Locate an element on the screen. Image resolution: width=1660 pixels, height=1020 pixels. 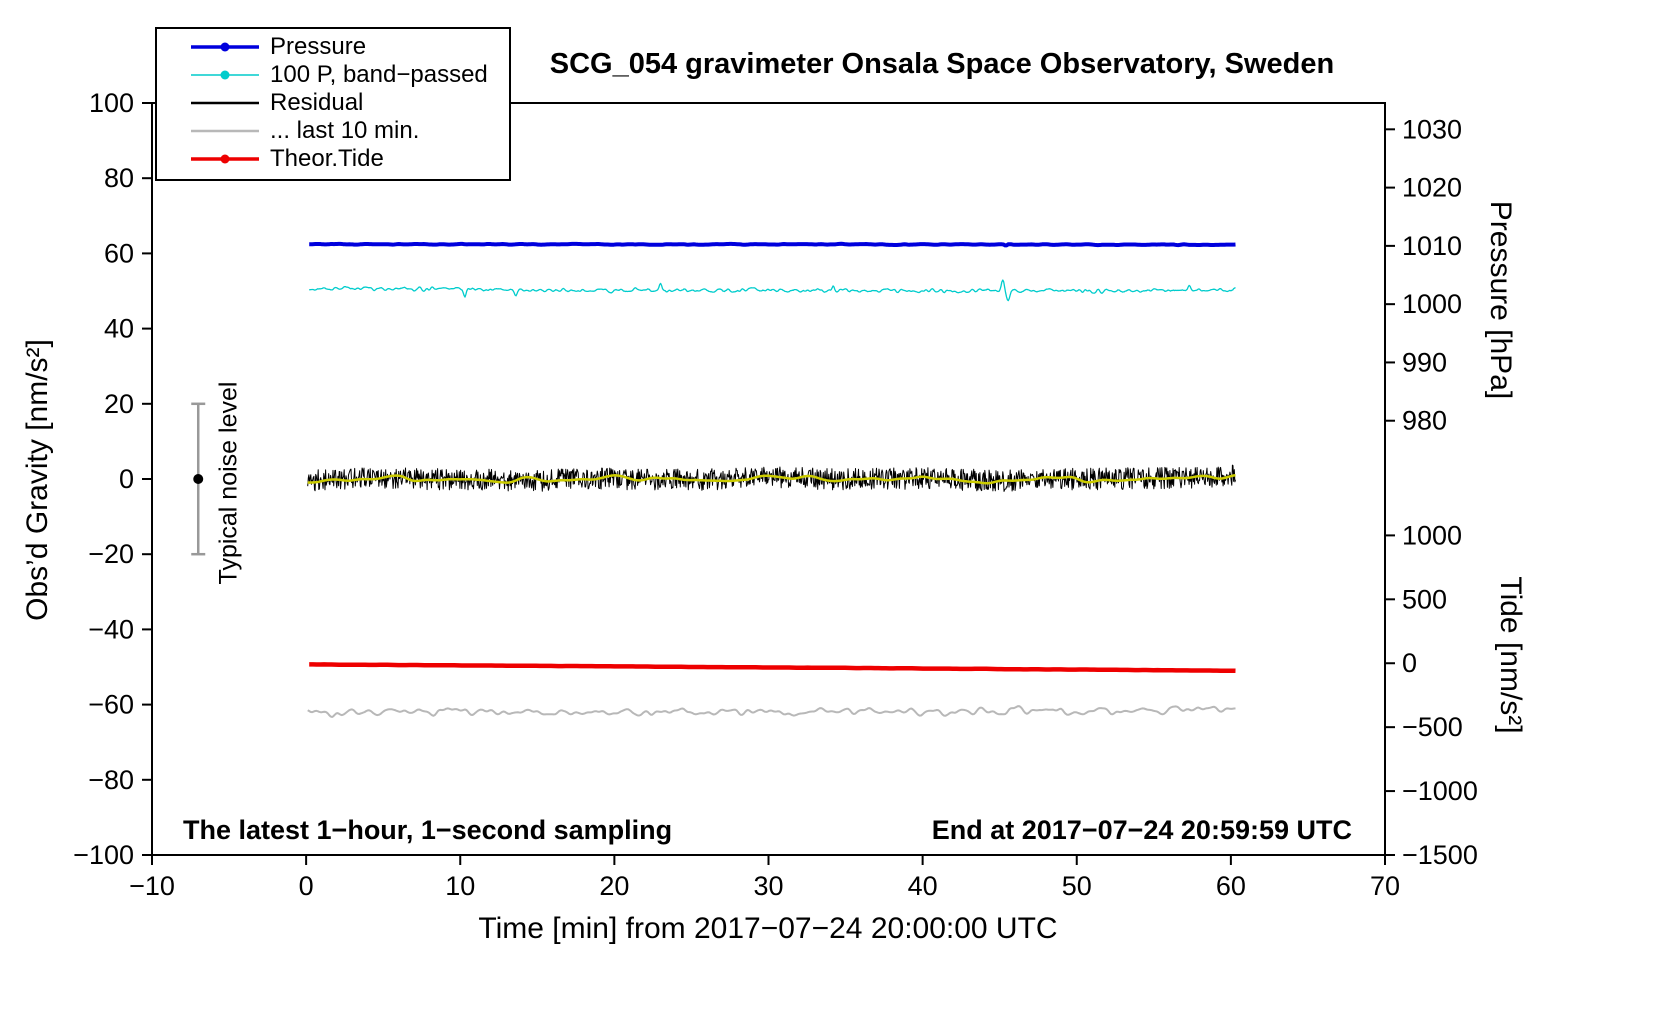
series-band_passed is located at coordinates (772, 290).